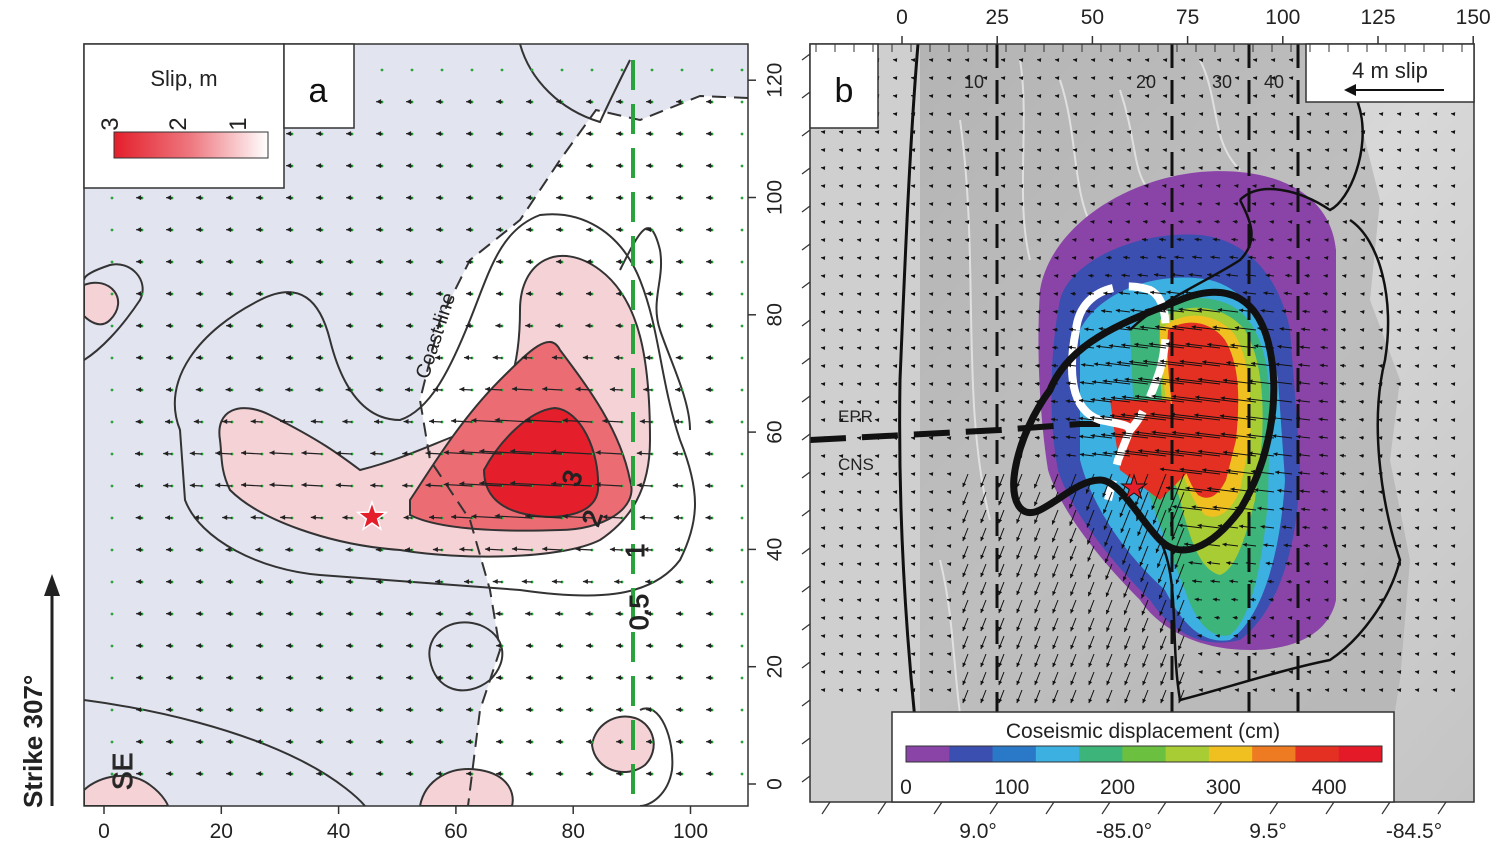 This screenshot has width=1500, height=856. What do you see at coordinates (1057, 754) in the screenshot?
I see `colorbar-cell` at bounding box center [1057, 754].